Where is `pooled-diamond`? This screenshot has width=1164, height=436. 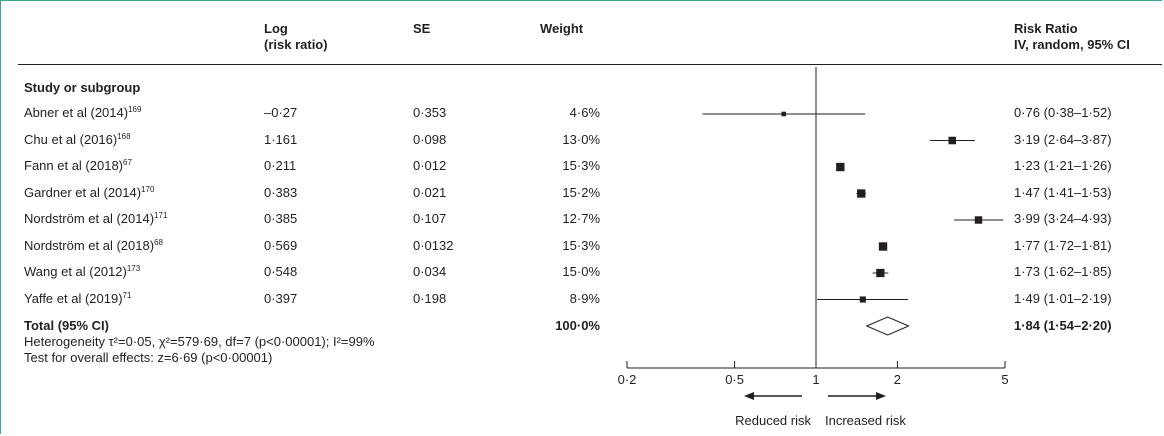 pooled-diamond is located at coordinates (887, 326).